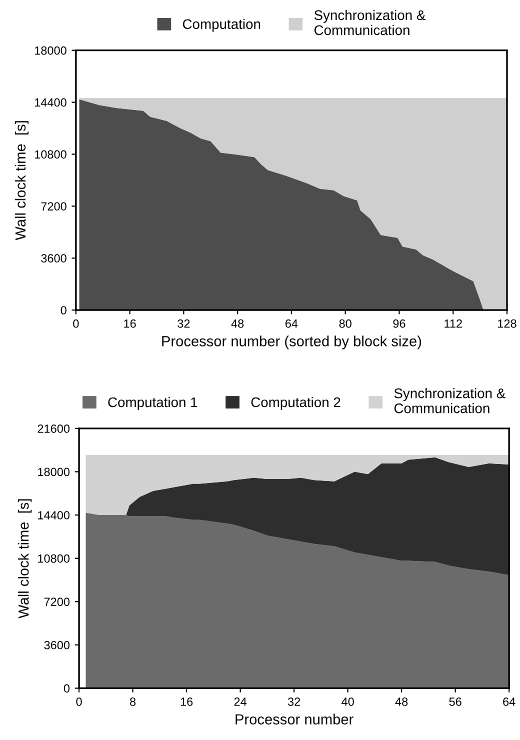 The height and width of the screenshot is (740, 520). What do you see at coordinates (295, 719) in the screenshot?
I see `x-axis-title: Processor number` at bounding box center [295, 719].